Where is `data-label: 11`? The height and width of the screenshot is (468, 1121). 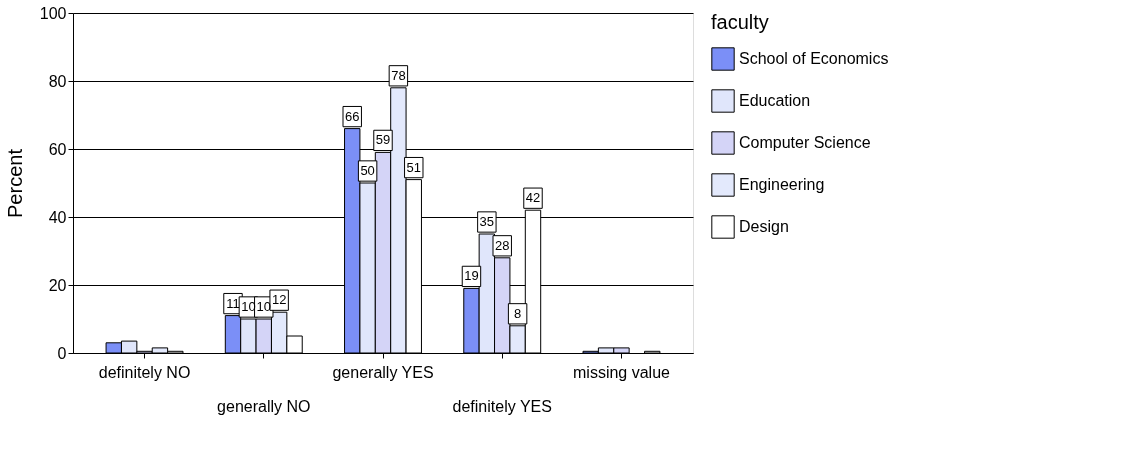
data-label: 11 is located at coordinates (233, 303).